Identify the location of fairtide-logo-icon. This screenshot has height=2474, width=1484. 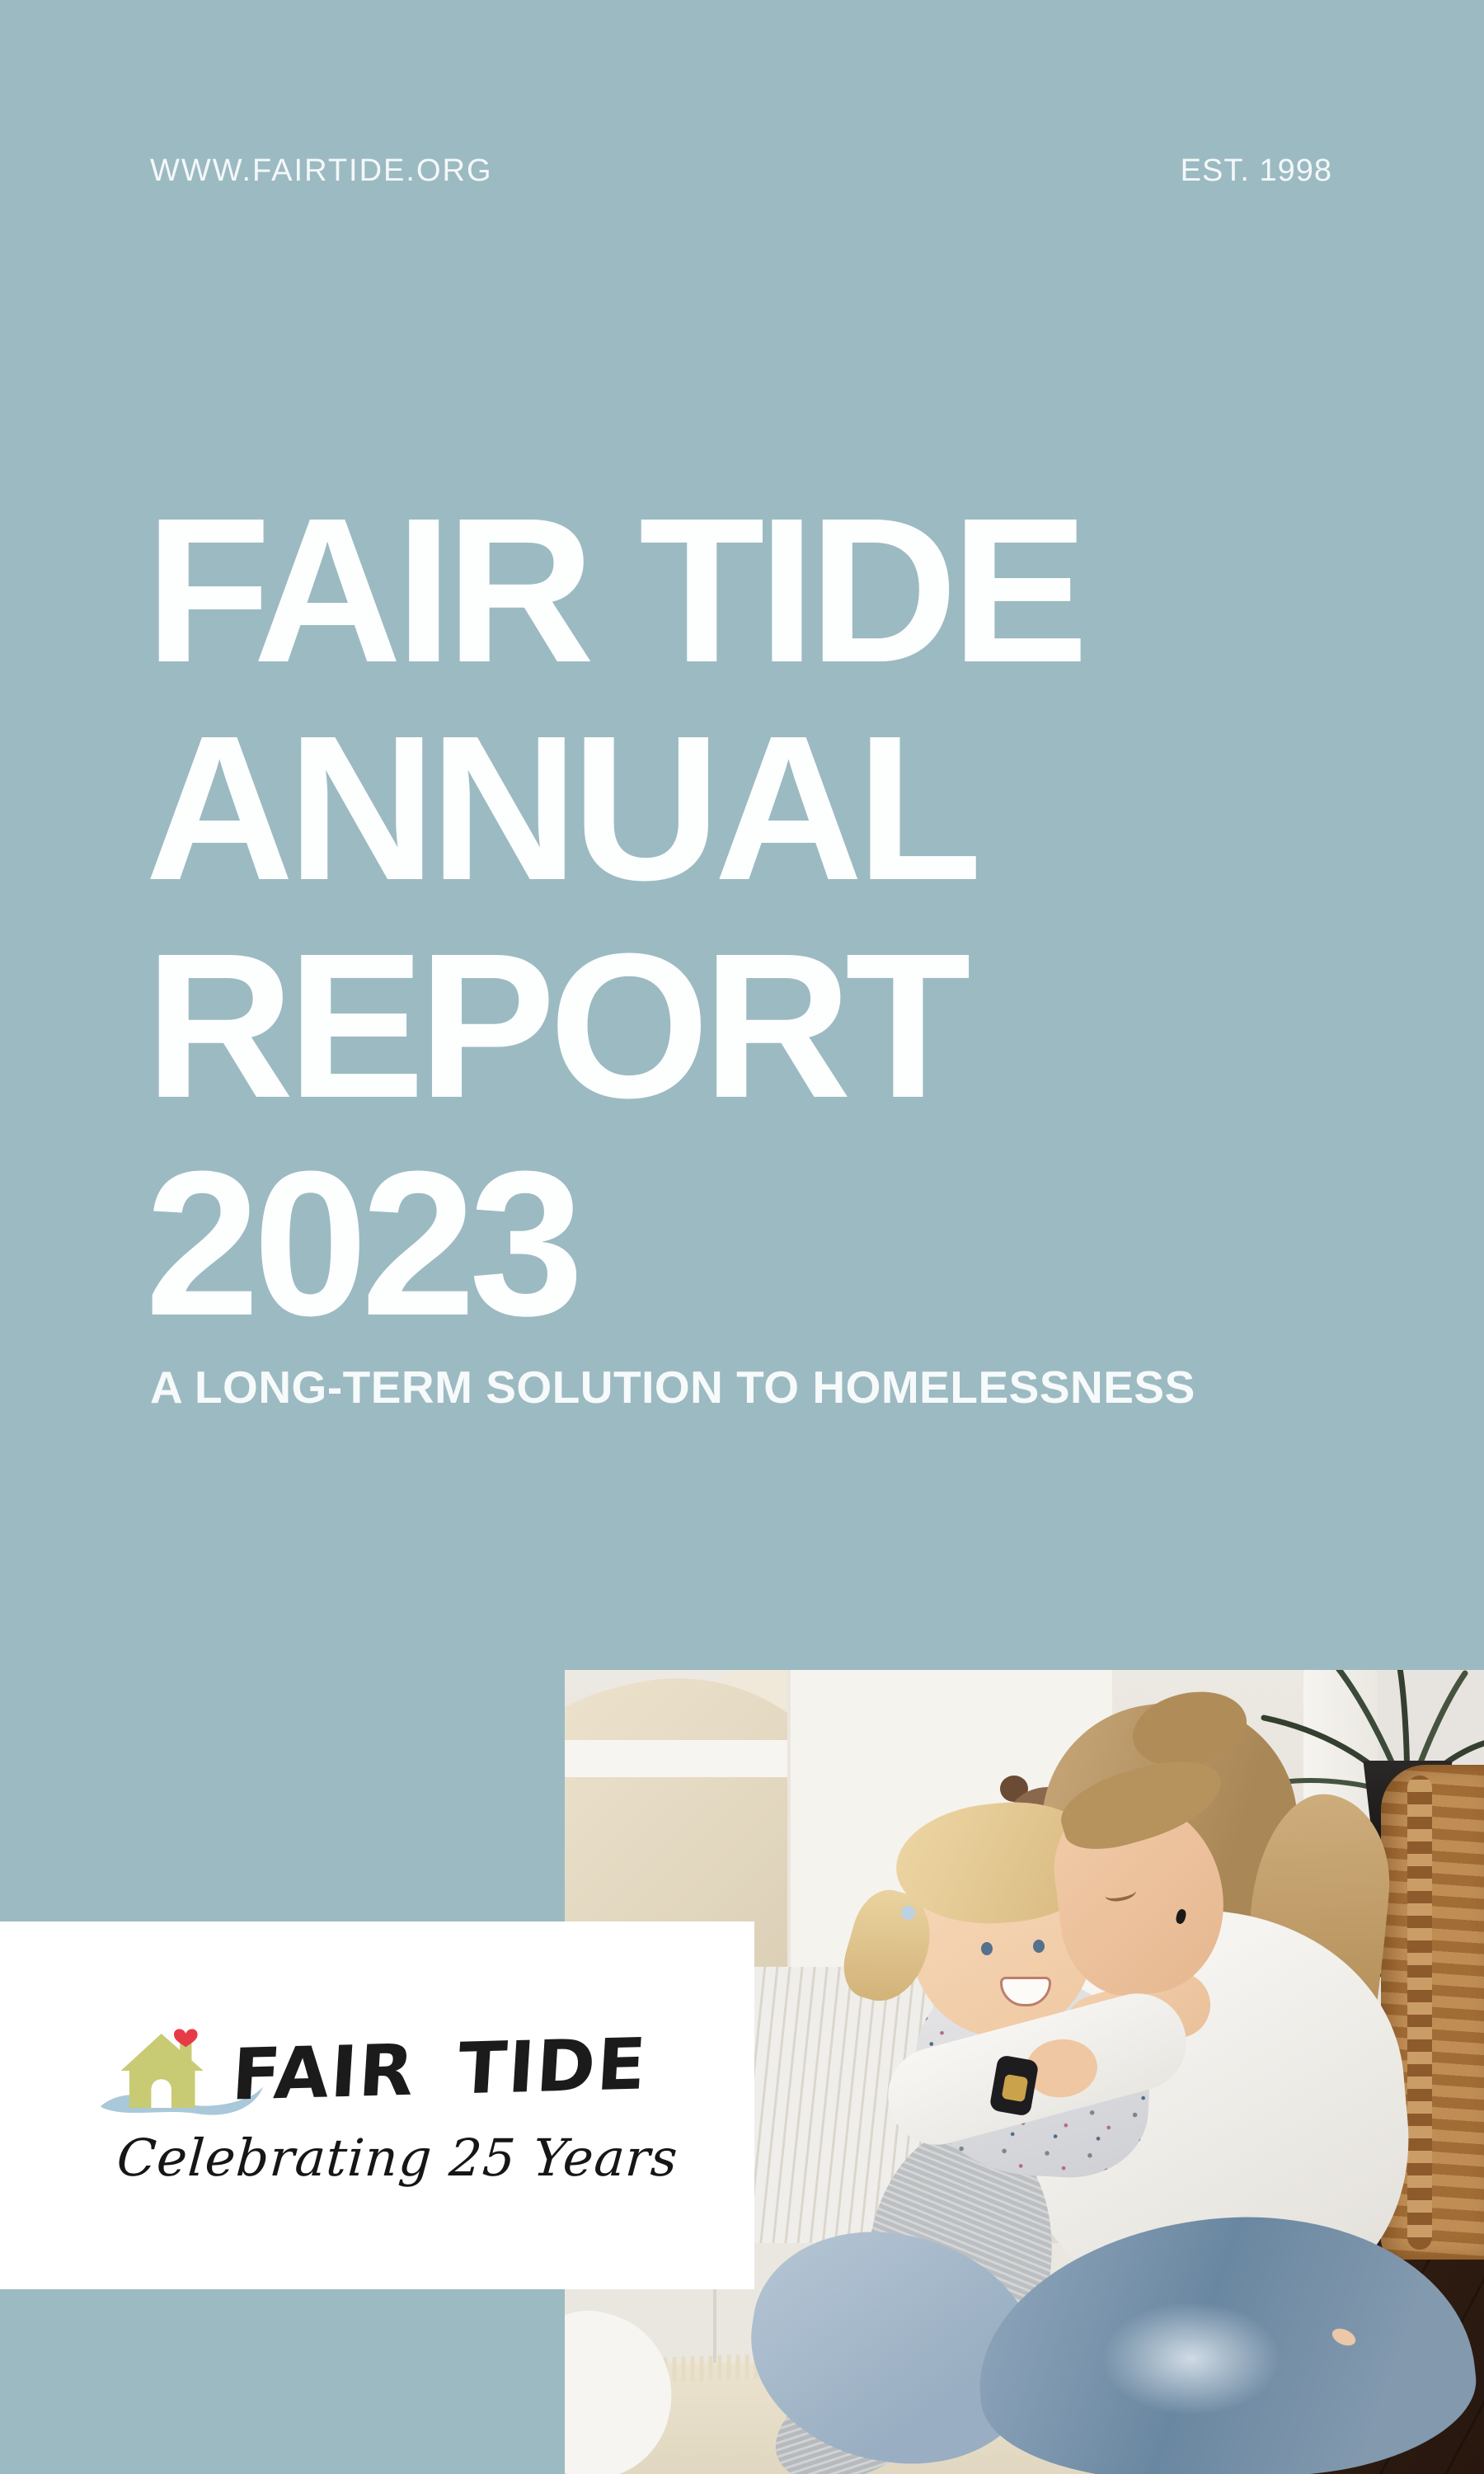
(182, 2072).